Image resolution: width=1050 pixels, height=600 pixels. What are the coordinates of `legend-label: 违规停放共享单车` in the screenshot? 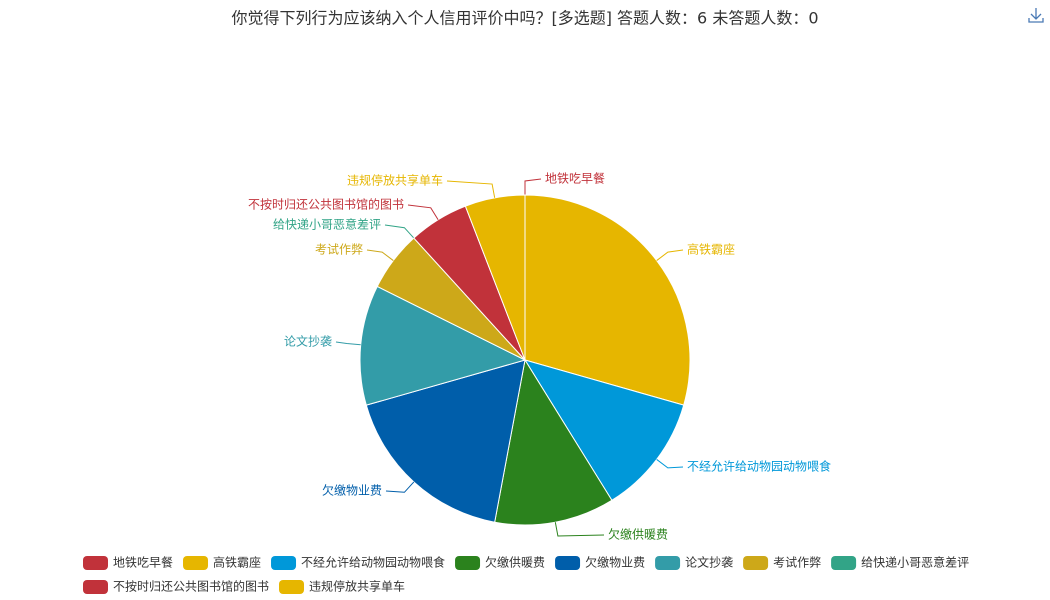 It's located at (357, 586).